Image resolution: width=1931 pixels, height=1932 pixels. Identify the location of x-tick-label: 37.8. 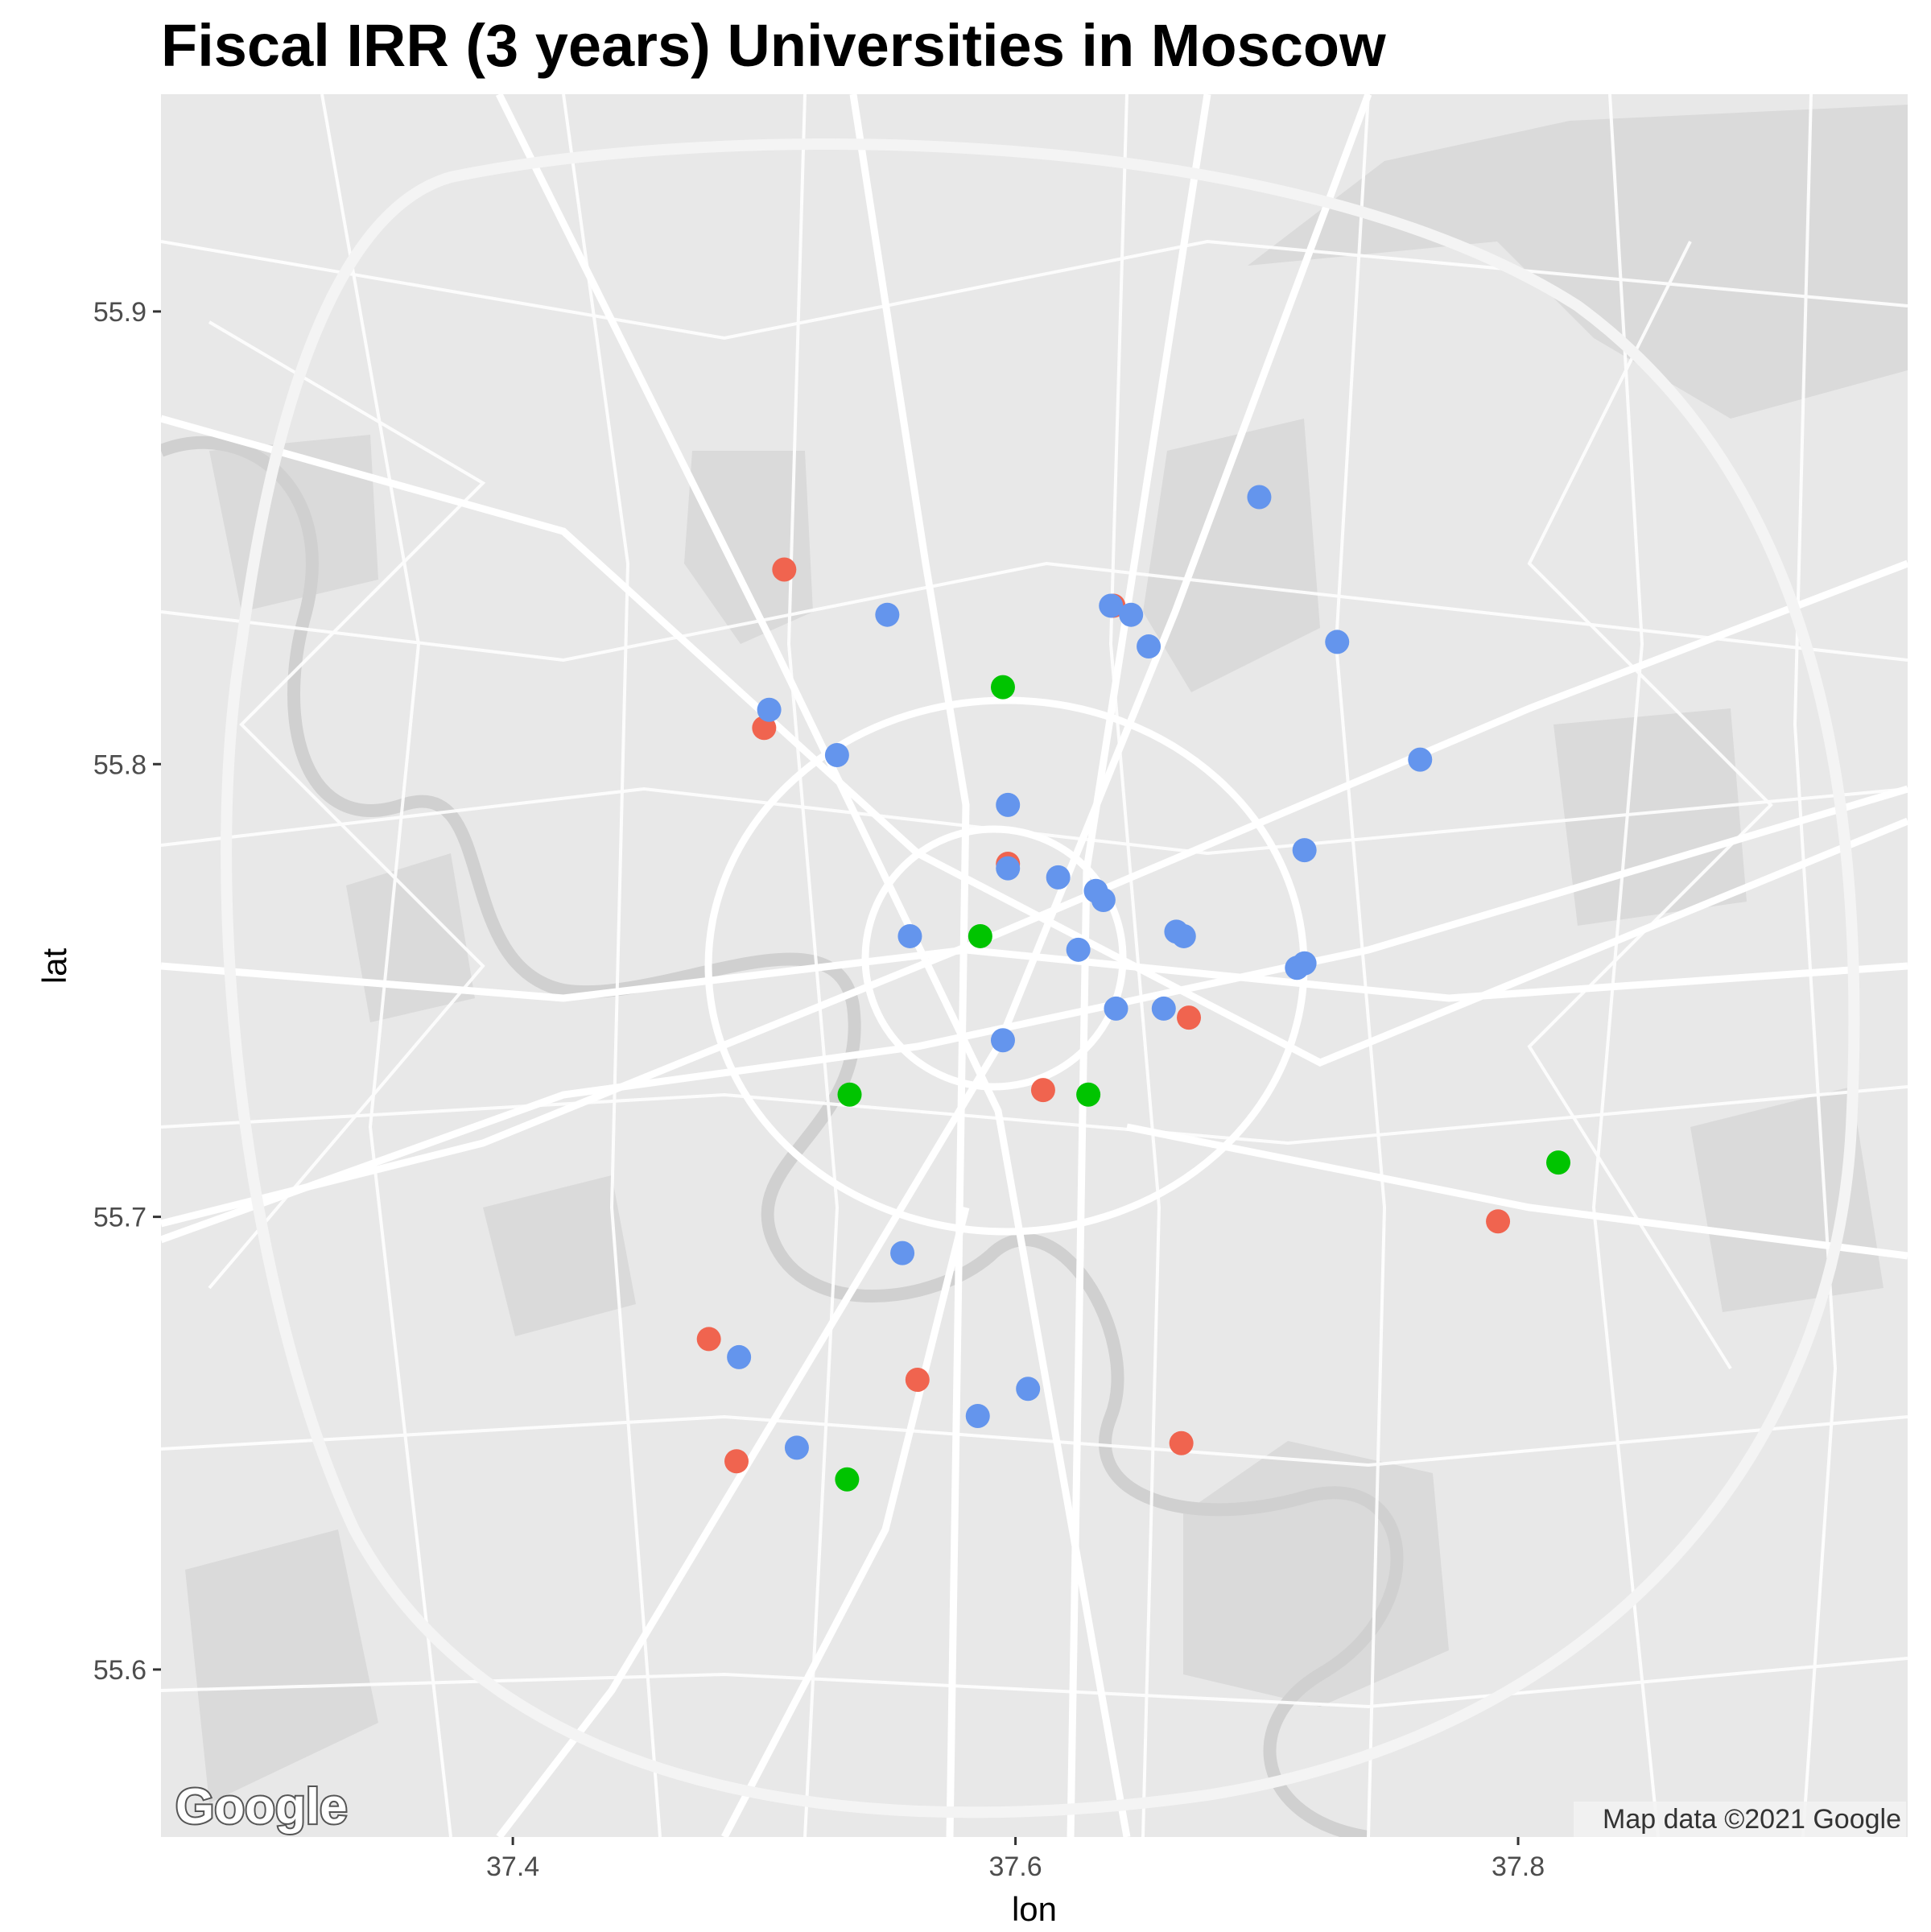
(1518, 1867).